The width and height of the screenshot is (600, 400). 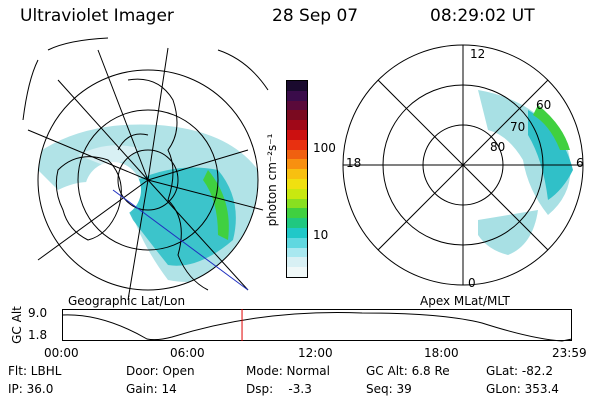 What do you see at coordinates (160, 371) in the screenshot?
I see `door-info: Door: Open` at bounding box center [160, 371].